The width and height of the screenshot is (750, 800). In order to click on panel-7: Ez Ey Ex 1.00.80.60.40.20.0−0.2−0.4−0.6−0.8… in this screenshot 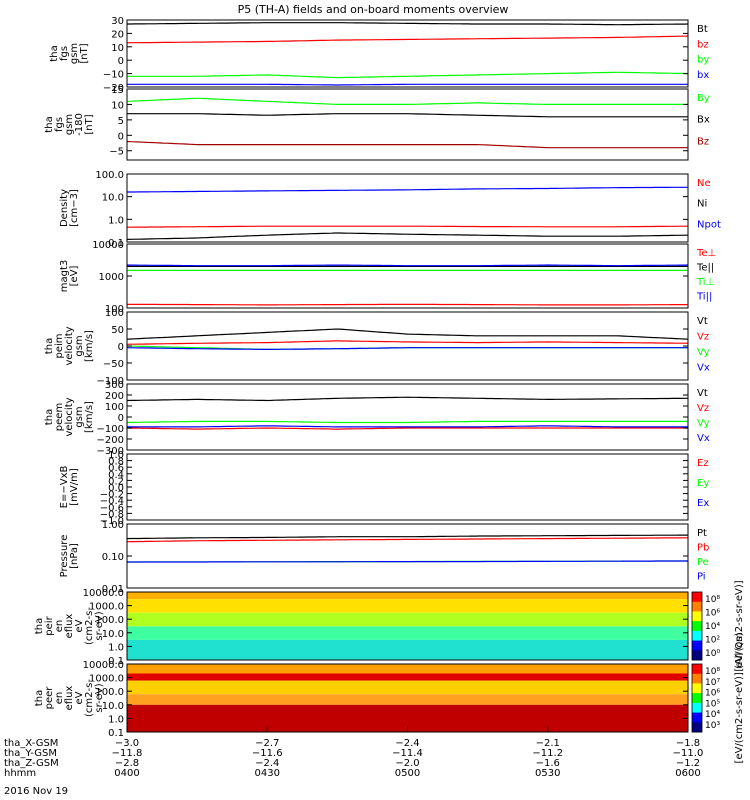, I will do `click(384, 488)`.